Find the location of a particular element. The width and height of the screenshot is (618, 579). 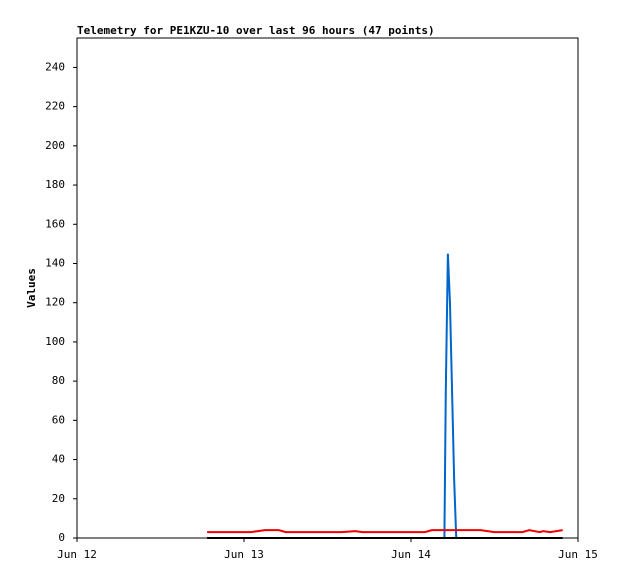

y-tick-label: 180 is located at coordinates (55, 184).